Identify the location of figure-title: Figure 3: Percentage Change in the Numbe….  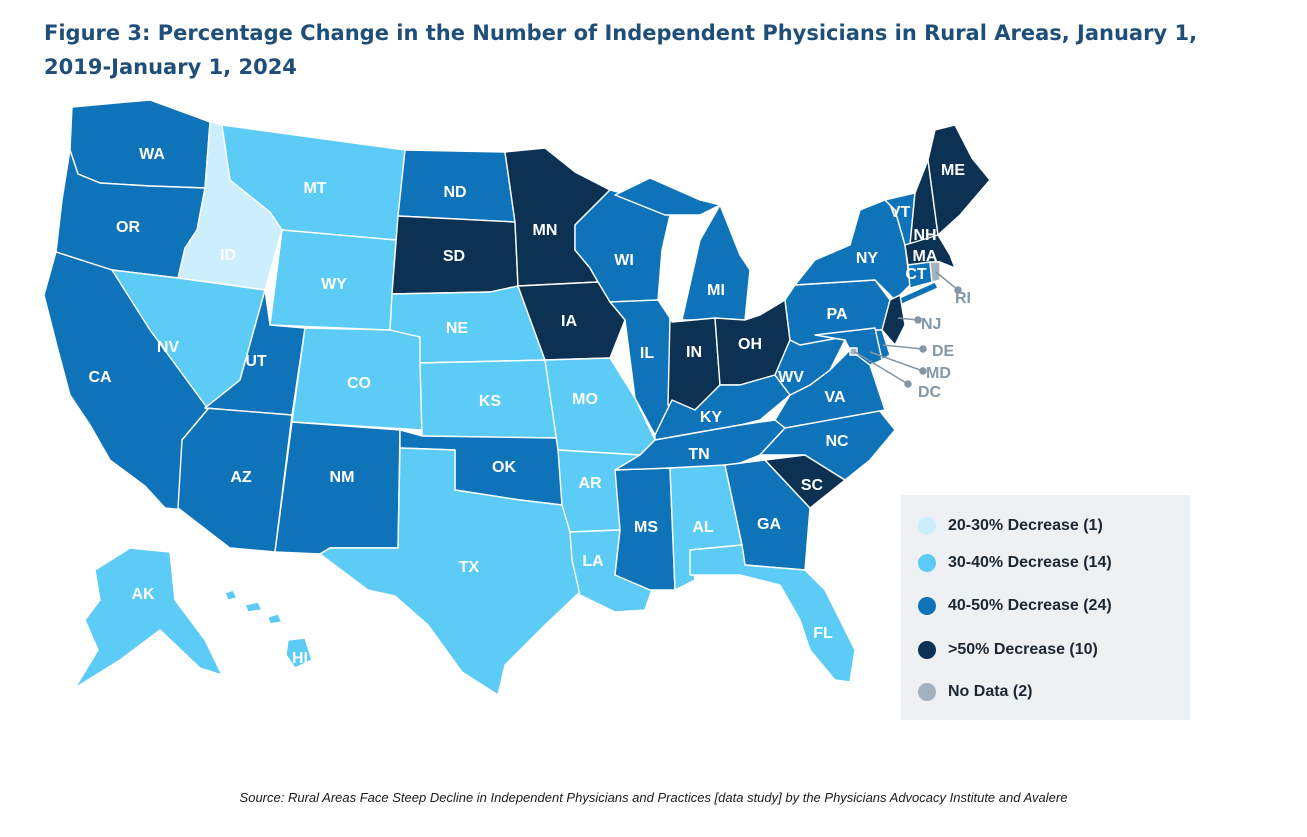
(621, 50).